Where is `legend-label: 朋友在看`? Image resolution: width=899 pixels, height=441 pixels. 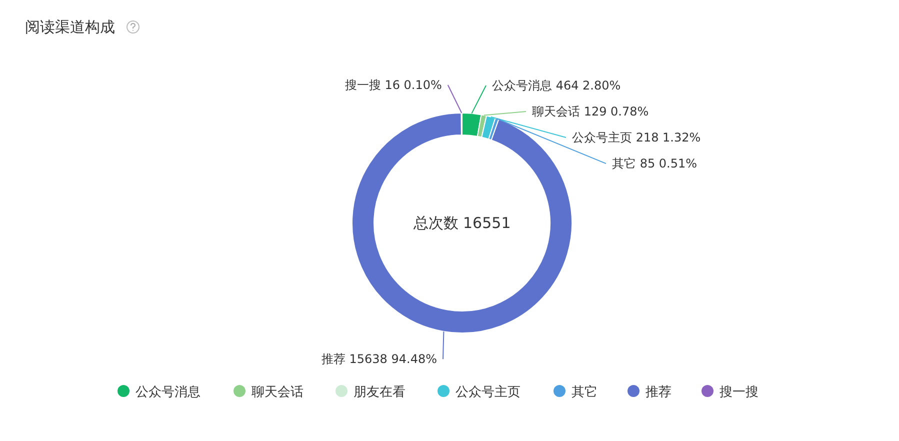
legend-label: 朋友在看 is located at coordinates (380, 392).